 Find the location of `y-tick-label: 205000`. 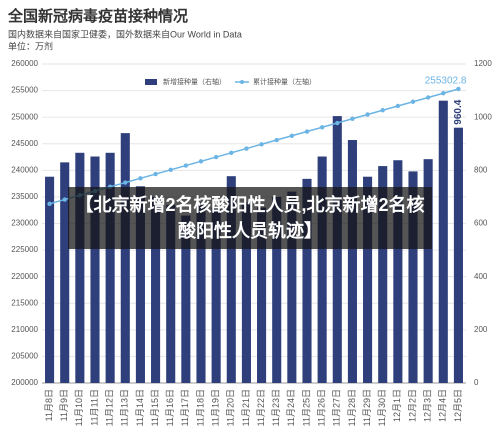

y-tick-label: 205000 is located at coordinates (24, 356).